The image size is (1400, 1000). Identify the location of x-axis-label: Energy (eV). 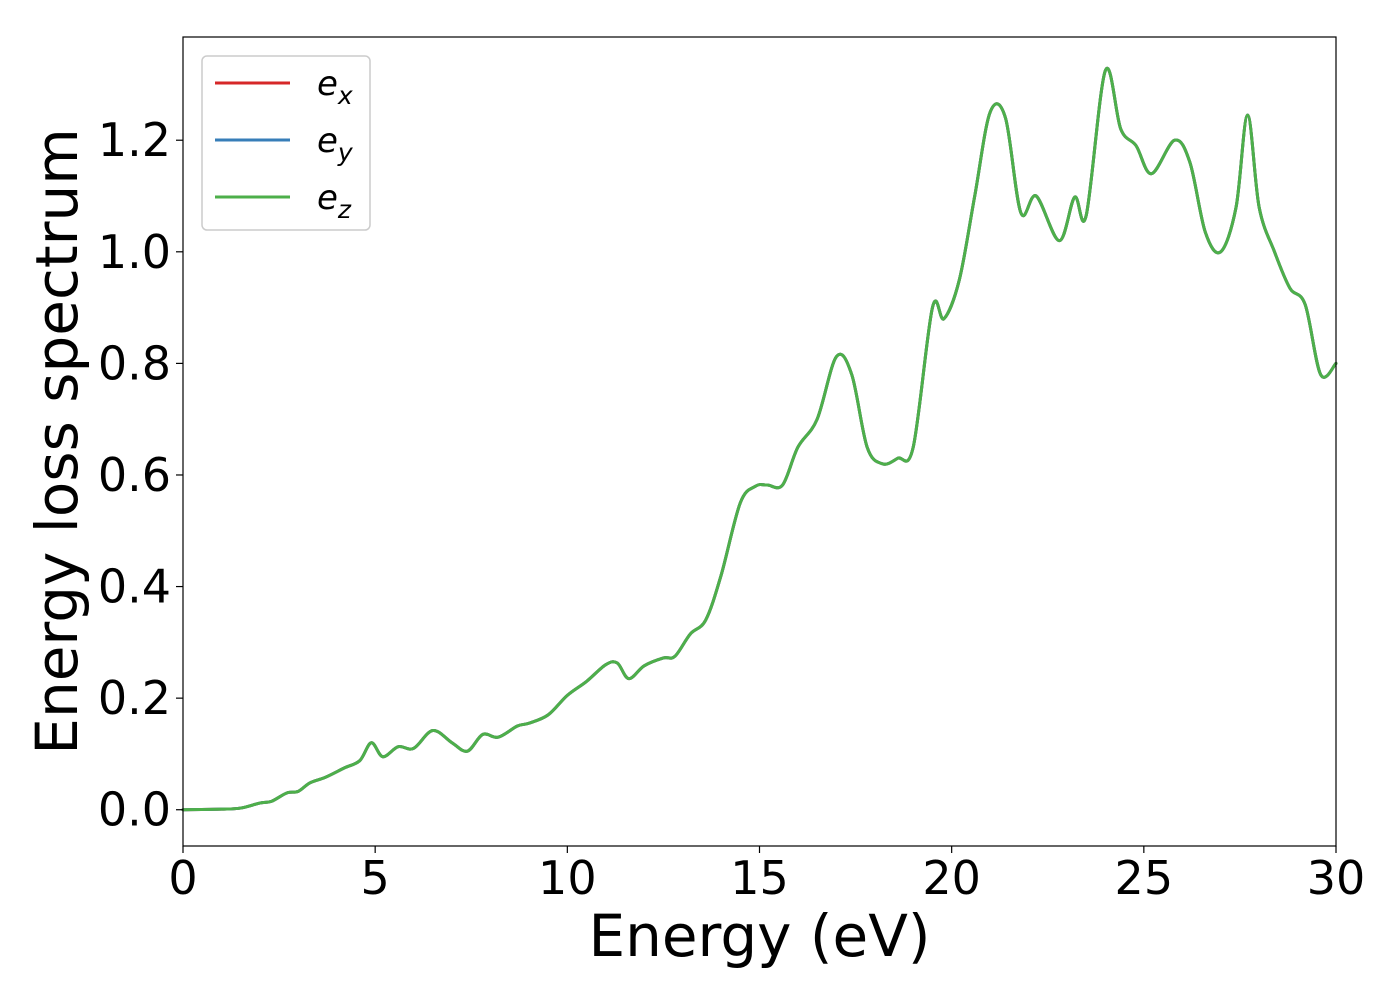
(759, 936).